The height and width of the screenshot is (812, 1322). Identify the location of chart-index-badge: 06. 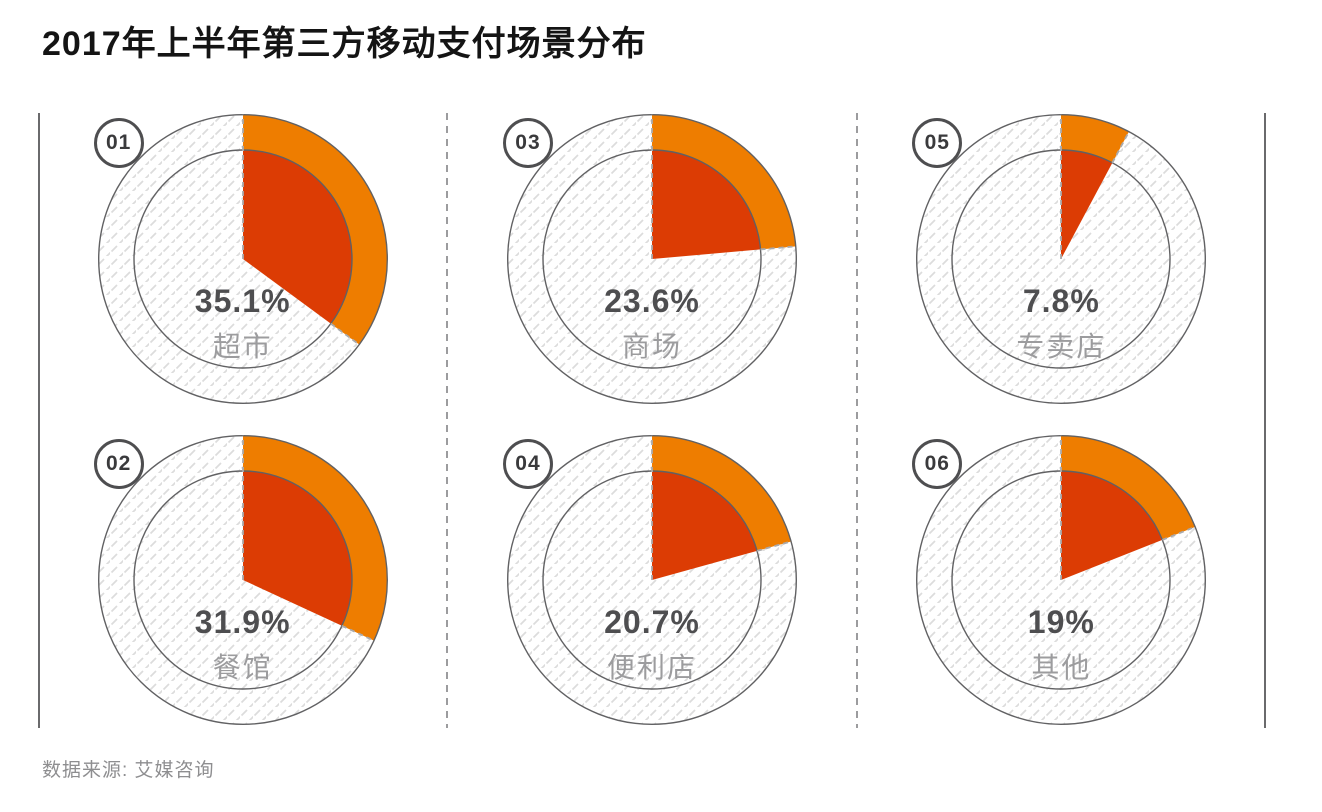
(937, 464).